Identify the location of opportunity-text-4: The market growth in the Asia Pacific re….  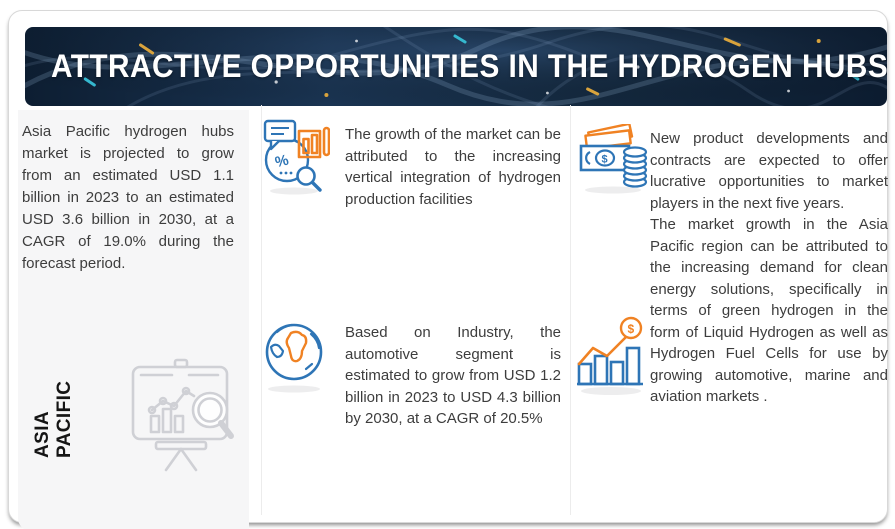
(769, 310).